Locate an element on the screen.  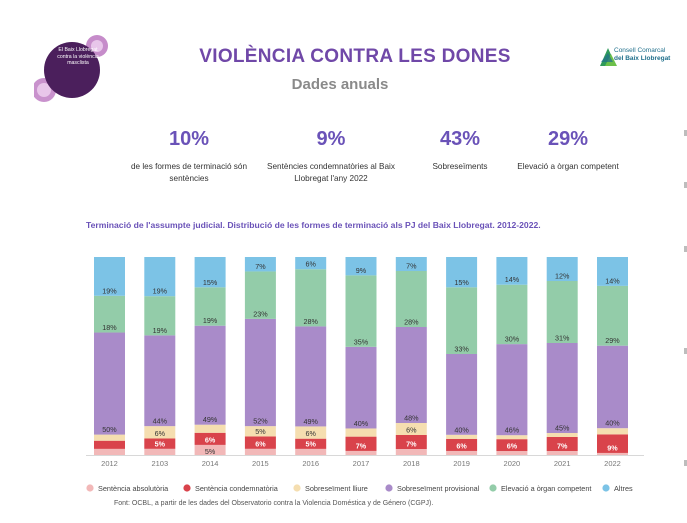
data-label: 28% is located at coordinates (411, 322).